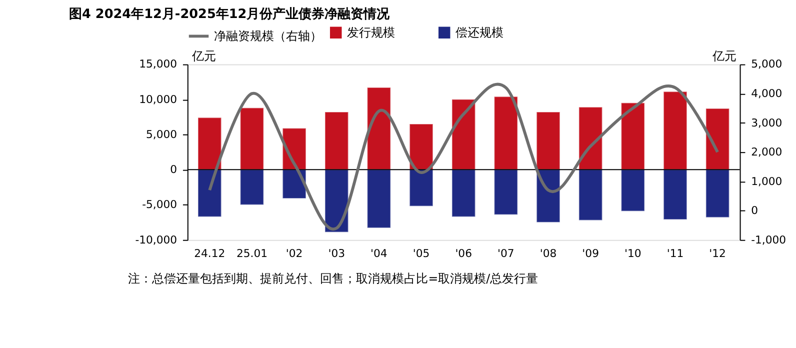 The width and height of the screenshot is (796, 348). Describe the element at coordinates (294, 253) in the screenshot. I see `x-tick-label: '02` at that location.